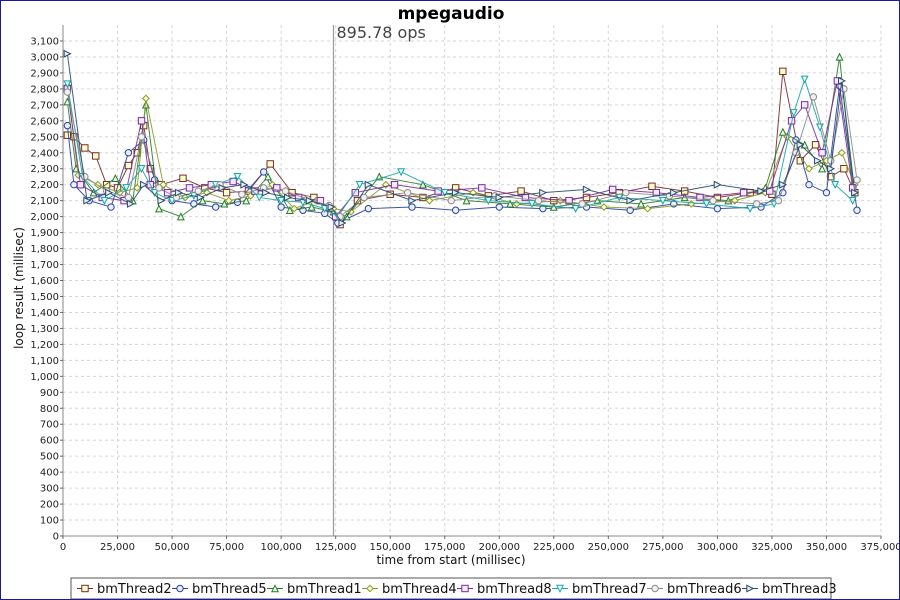  What do you see at coordinates (49, 505) in the screenshot?
I see `y-tick-label: 200` at bounding box center [49, 505].